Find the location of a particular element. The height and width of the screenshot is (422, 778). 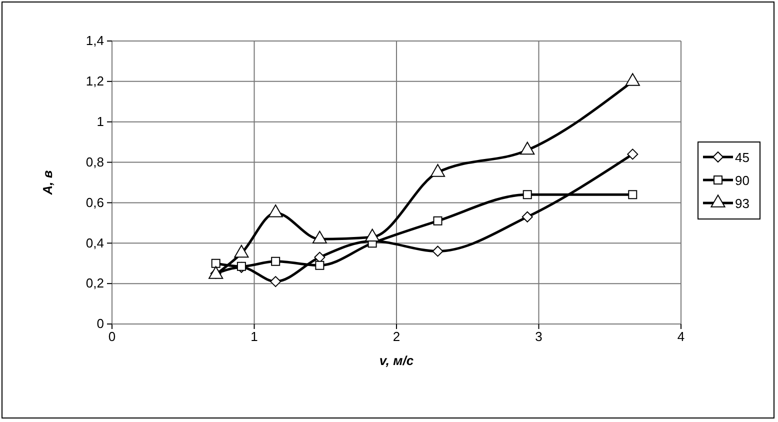

y-tick-label: 1,2 is located at coordinates (95, 81).